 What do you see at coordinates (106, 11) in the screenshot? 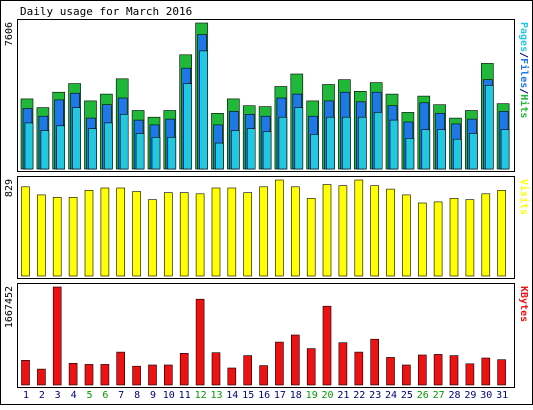
I see `chart-title: Daily usage for March 2016` at bounding box center [106, 11].